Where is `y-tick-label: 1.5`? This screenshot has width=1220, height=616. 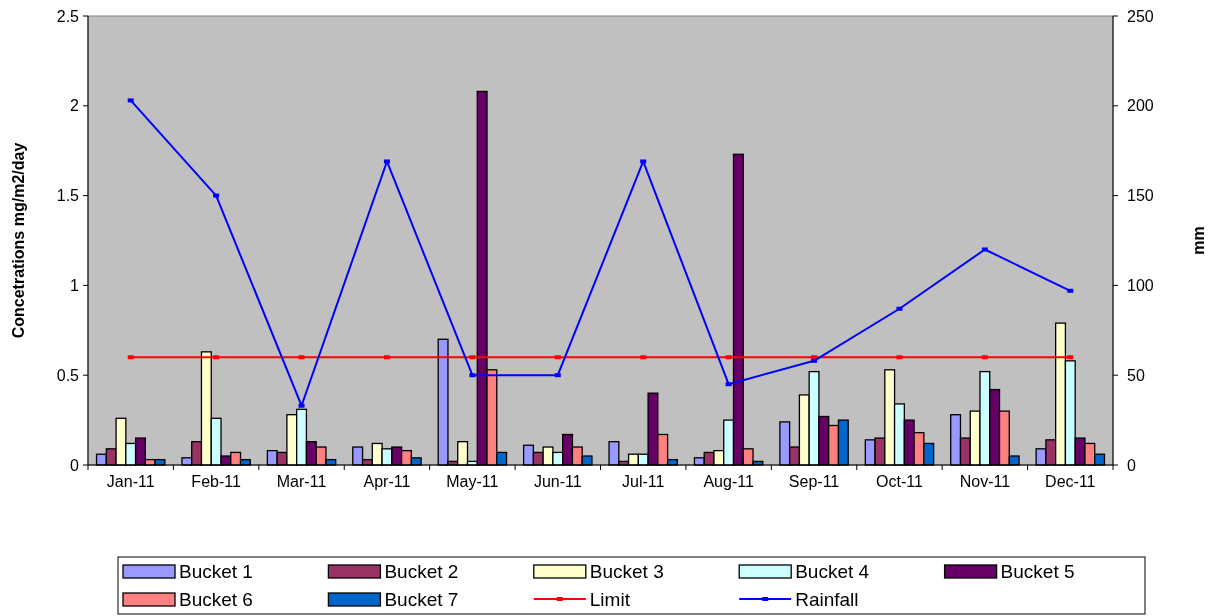
y-tick-label: 1.5 is located at coordinates (68, 196).